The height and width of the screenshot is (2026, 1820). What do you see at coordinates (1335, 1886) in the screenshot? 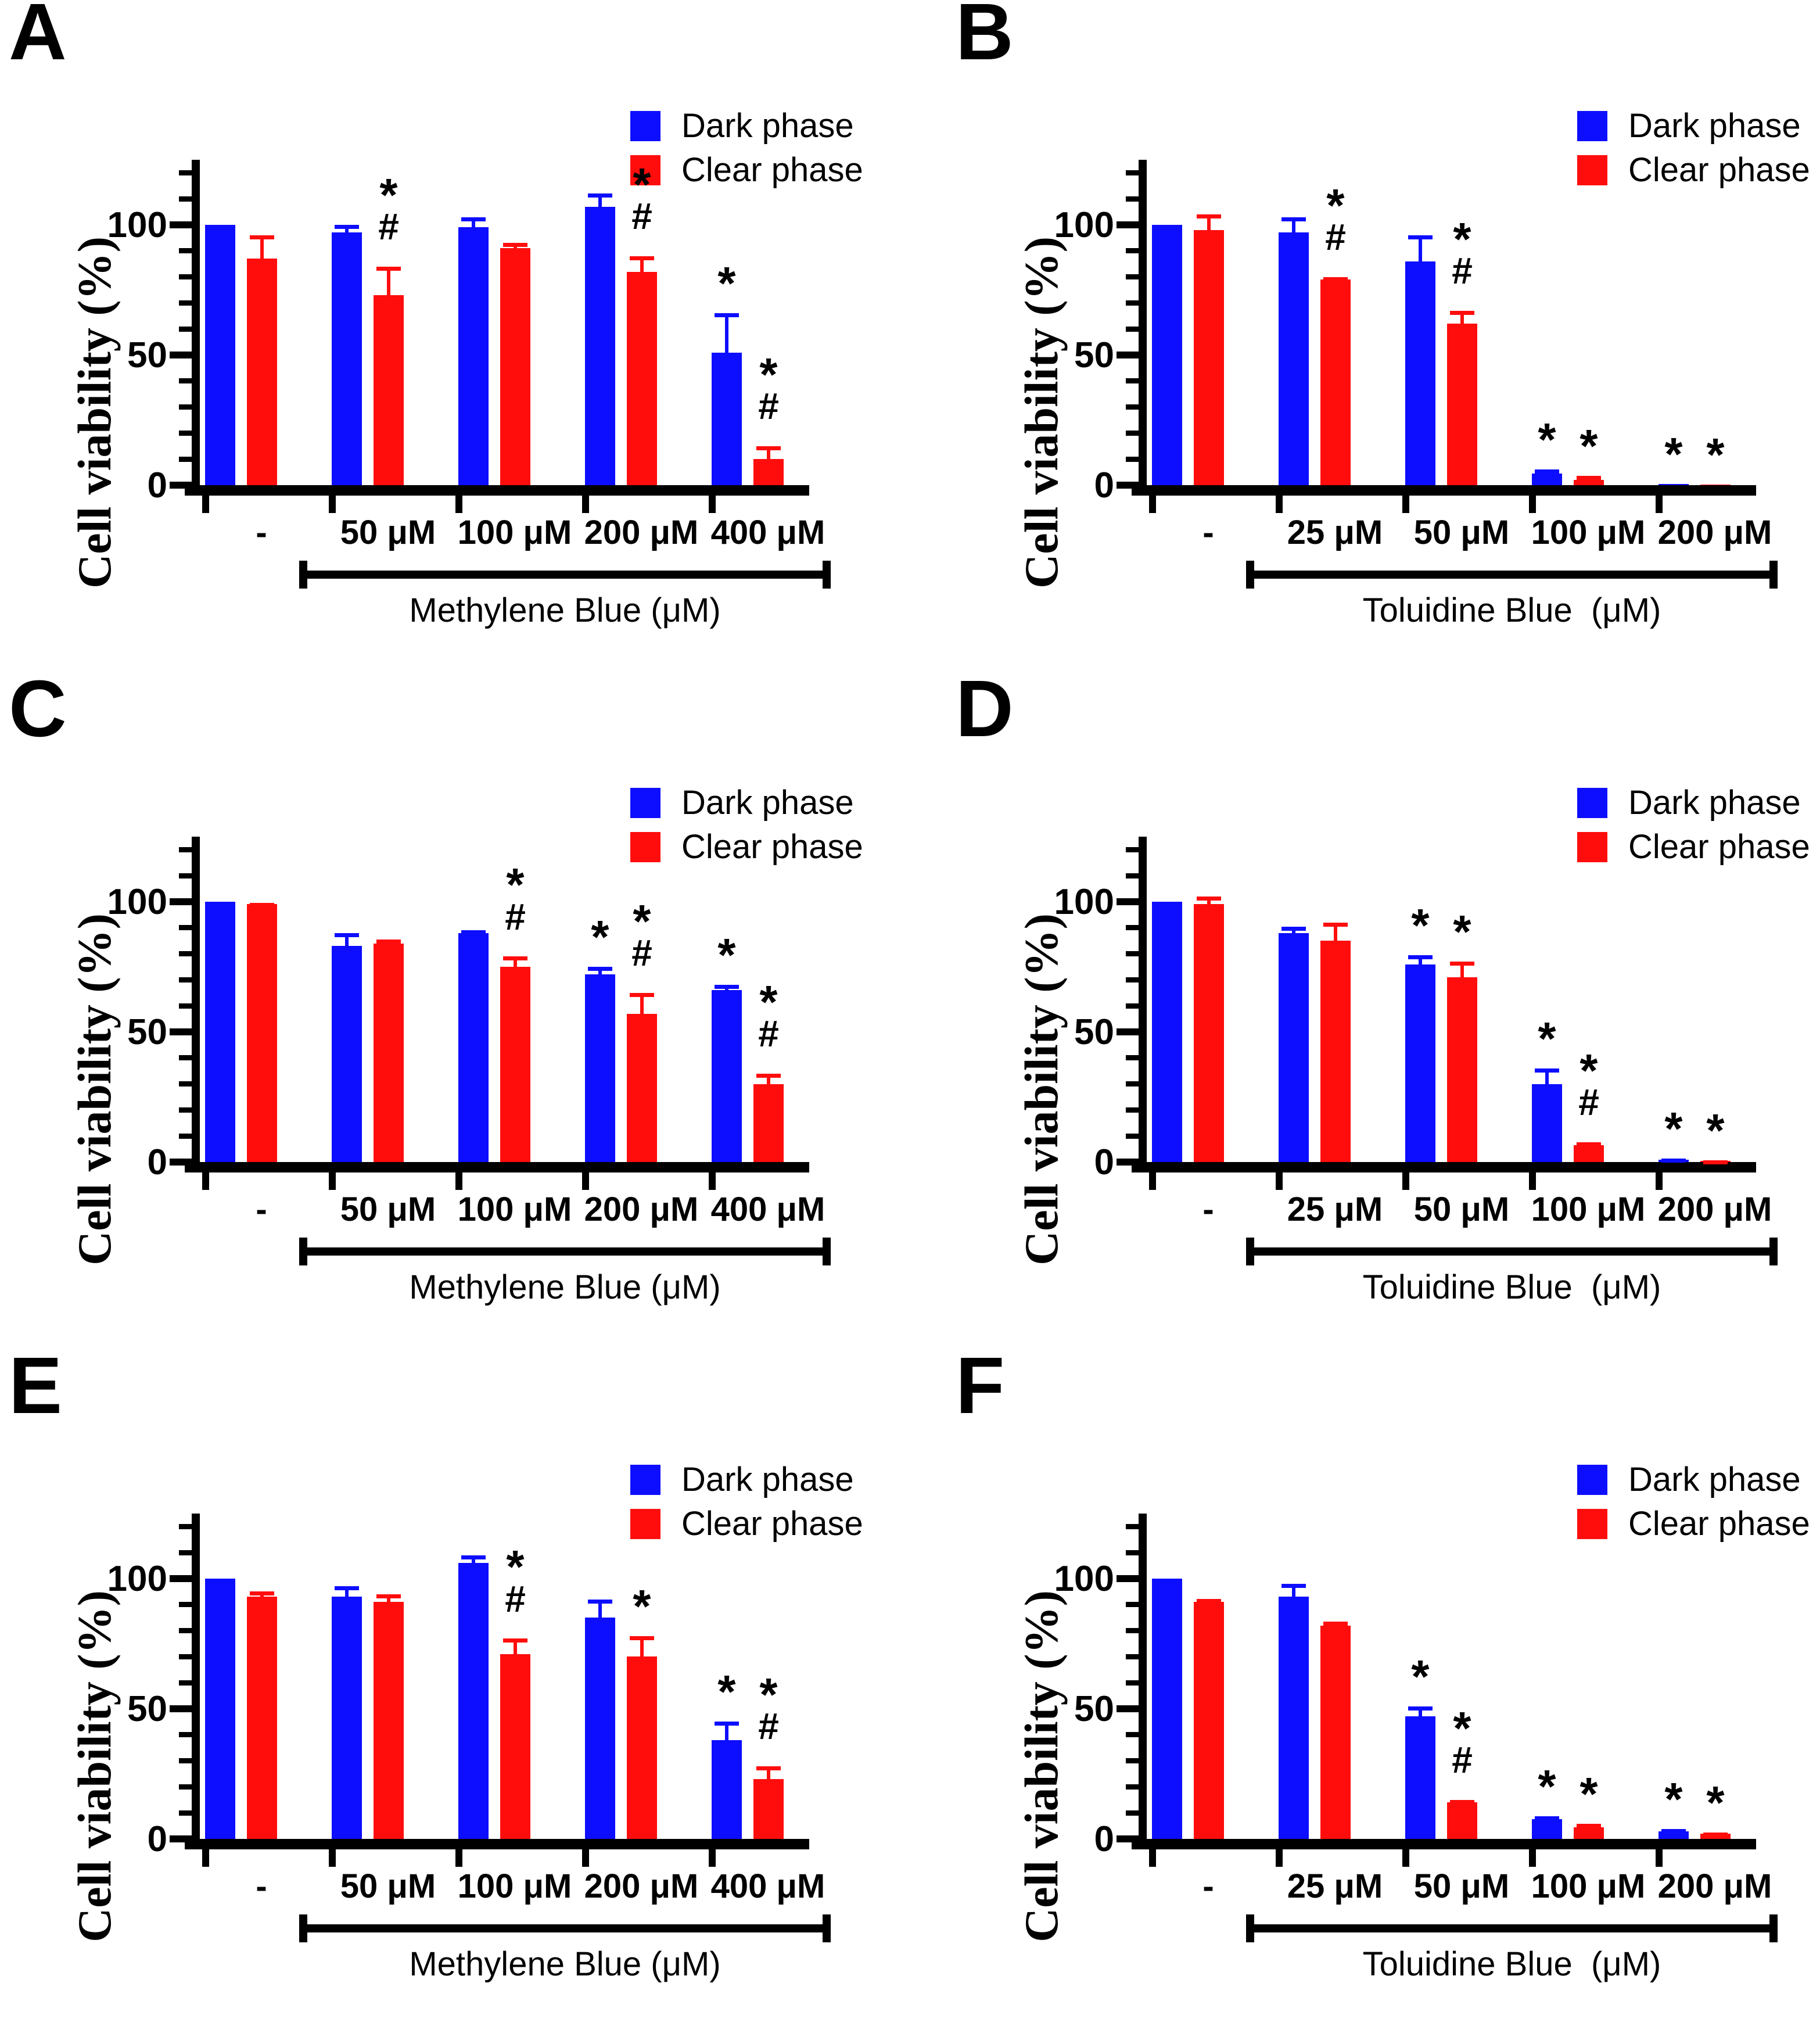
I see `x-tick-label: 25 μM` at bounding box center [1335, 1886].